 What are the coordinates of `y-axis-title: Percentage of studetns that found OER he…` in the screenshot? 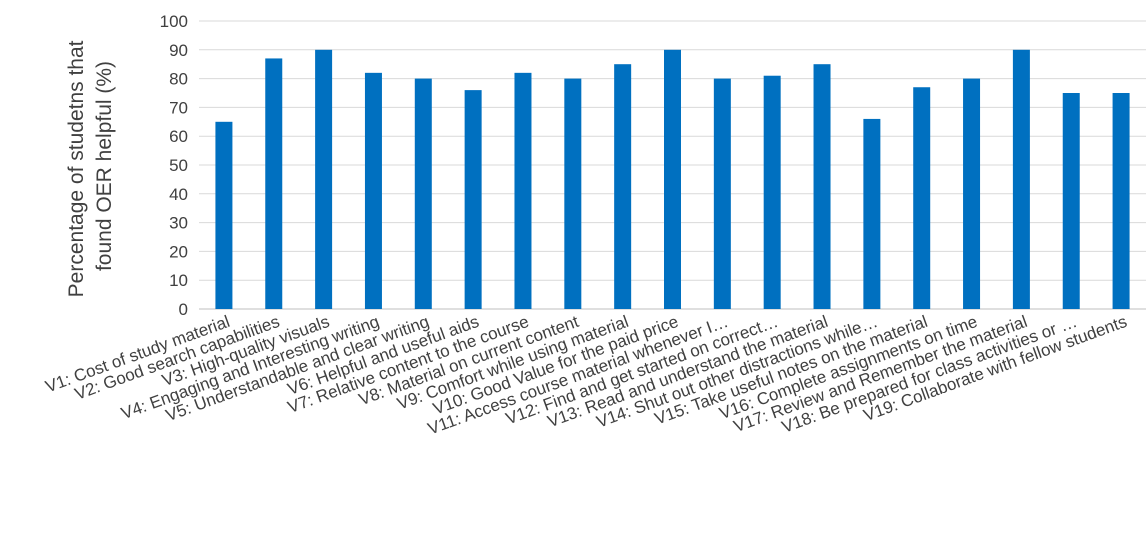 It's located at (90, 166).